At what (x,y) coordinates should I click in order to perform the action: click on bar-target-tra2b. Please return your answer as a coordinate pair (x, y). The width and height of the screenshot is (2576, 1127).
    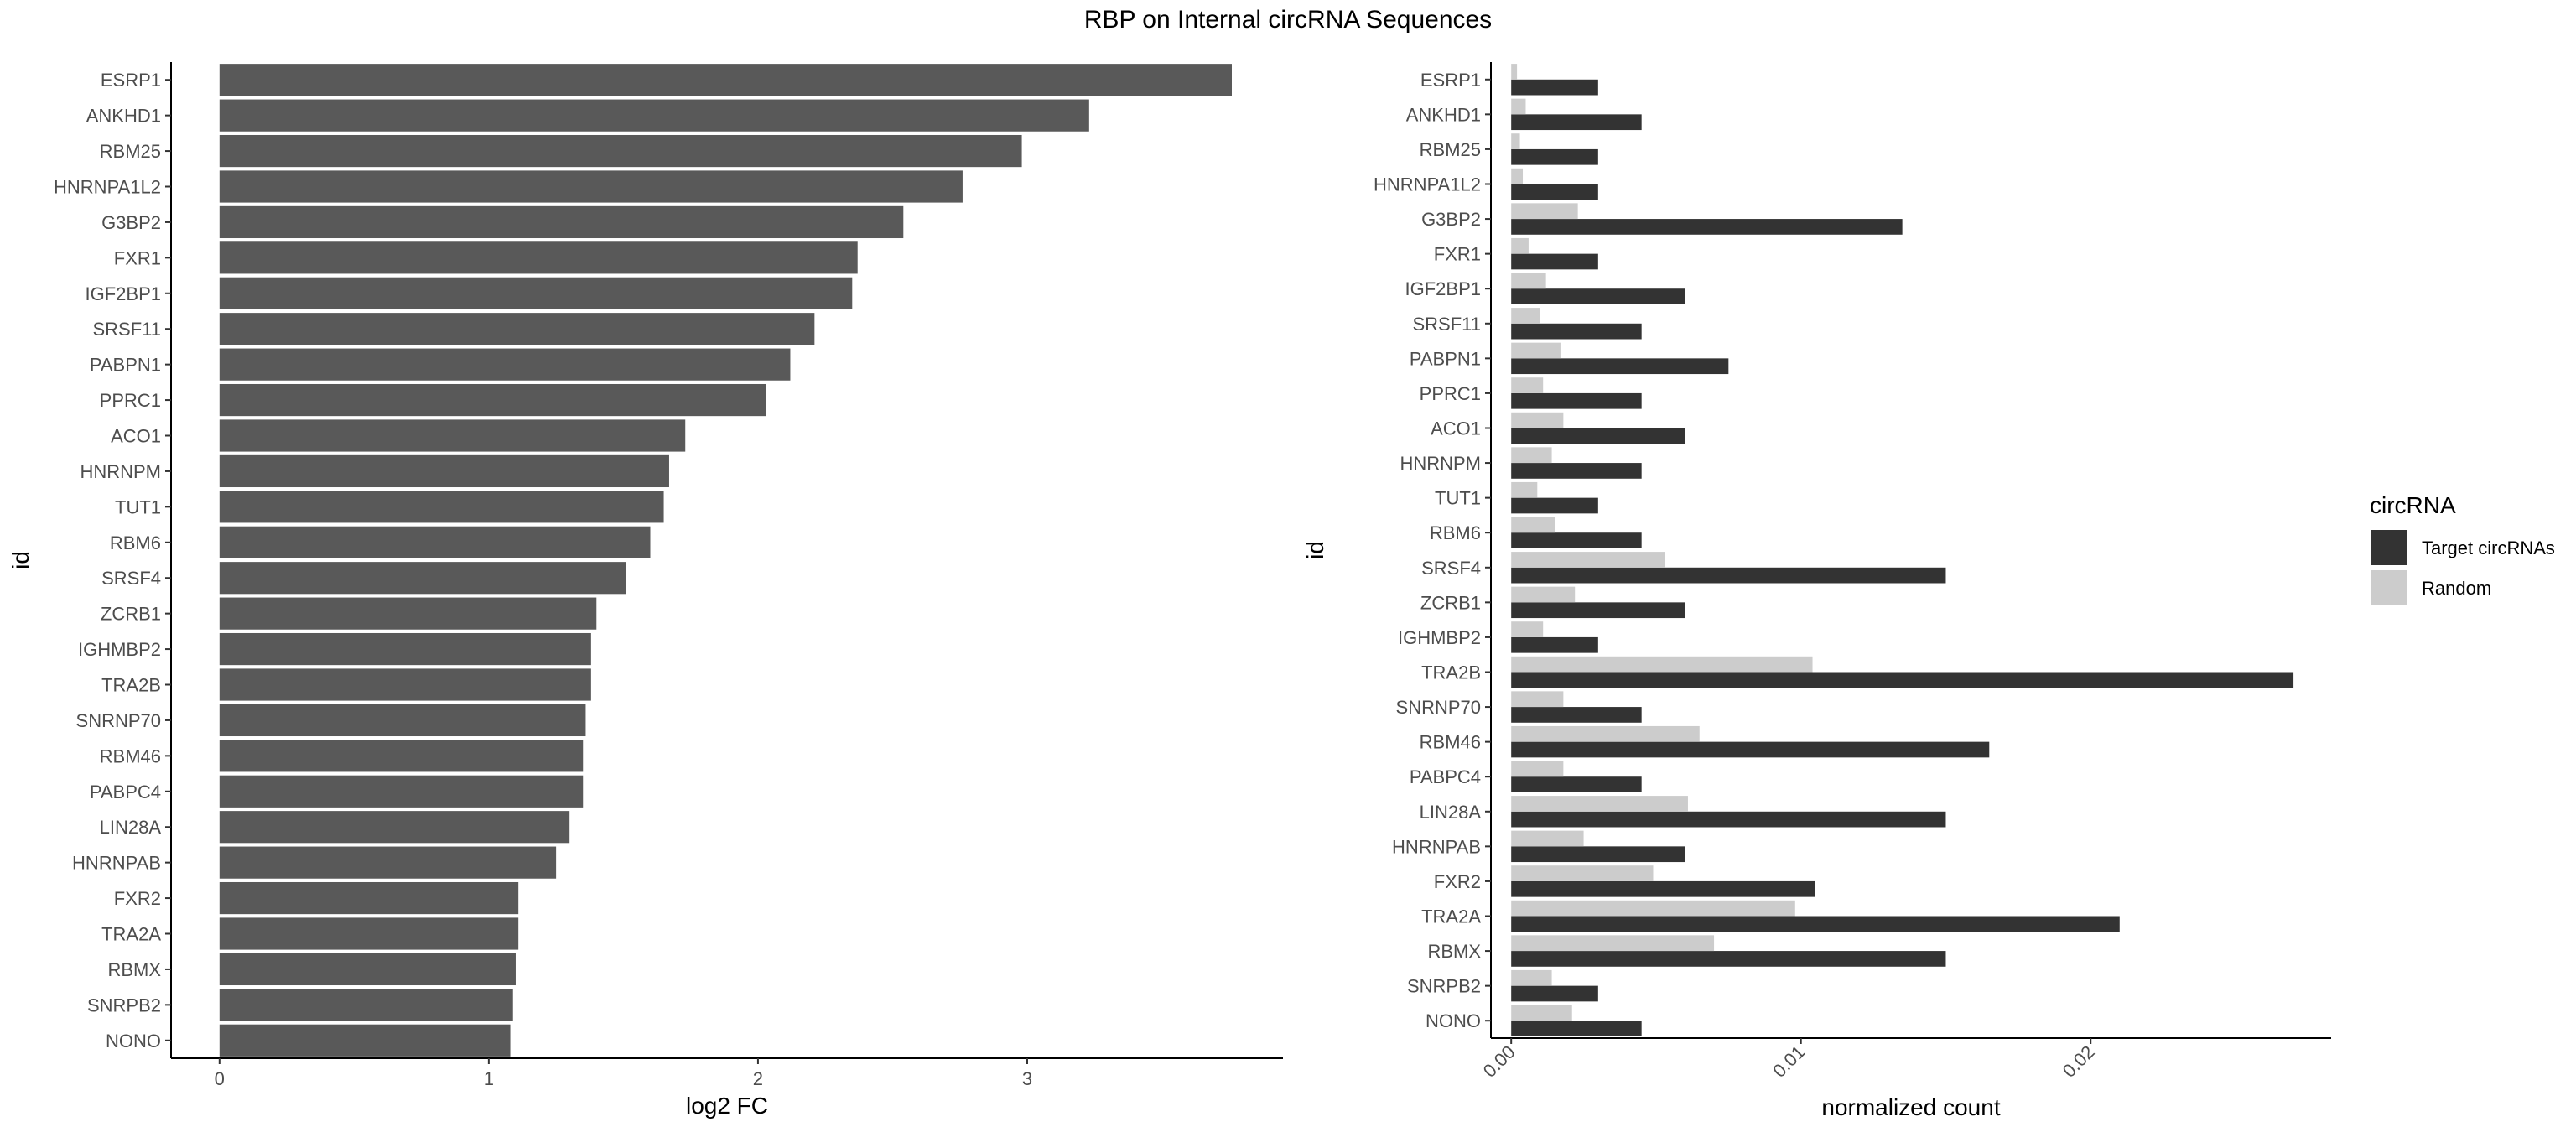
    Looking at the image, I should click on (1902, 680).